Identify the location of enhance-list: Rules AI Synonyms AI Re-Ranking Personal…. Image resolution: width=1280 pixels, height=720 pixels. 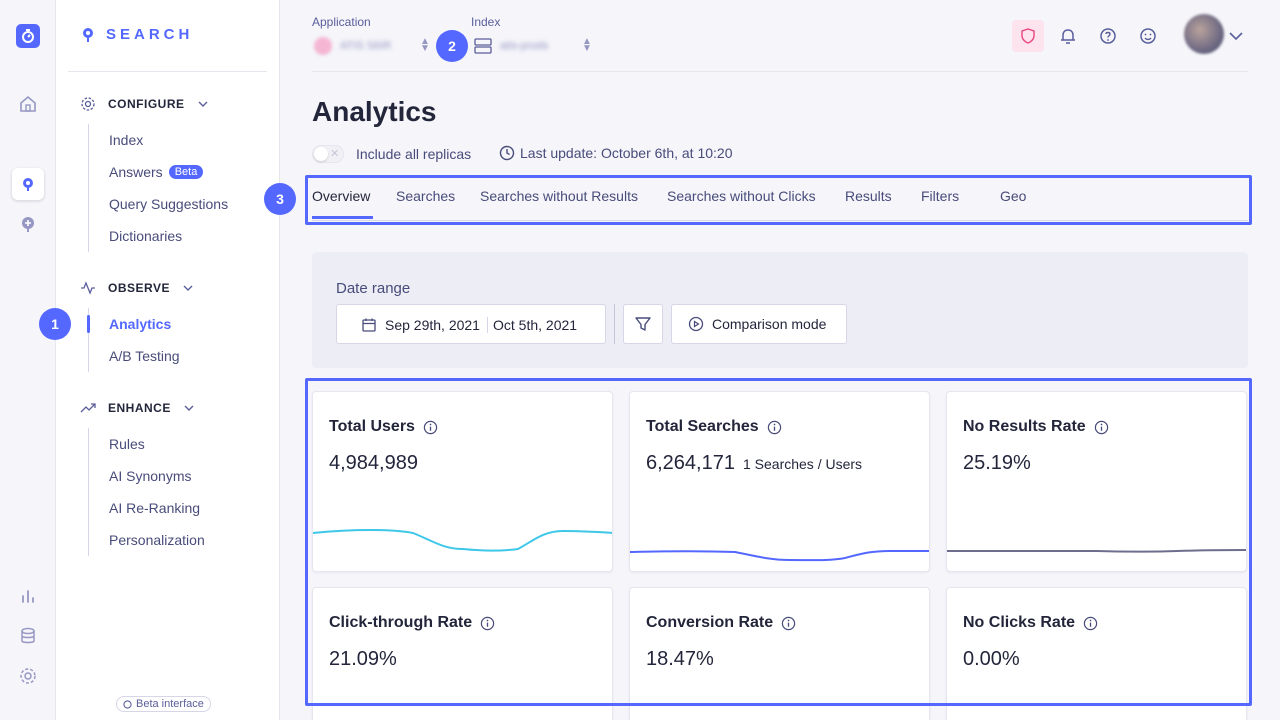
(146, 492).